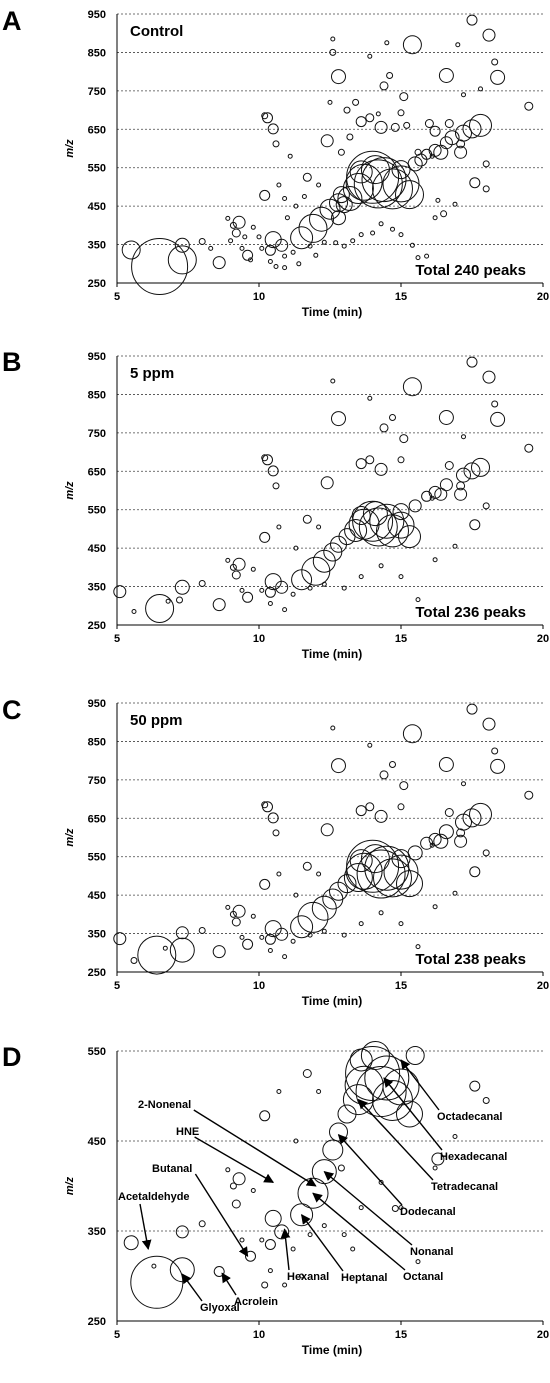 The width and height of the screenshot is (550, 1383). I want to click on total-peaks-label: Total 238 peaks, so click(470, 959).